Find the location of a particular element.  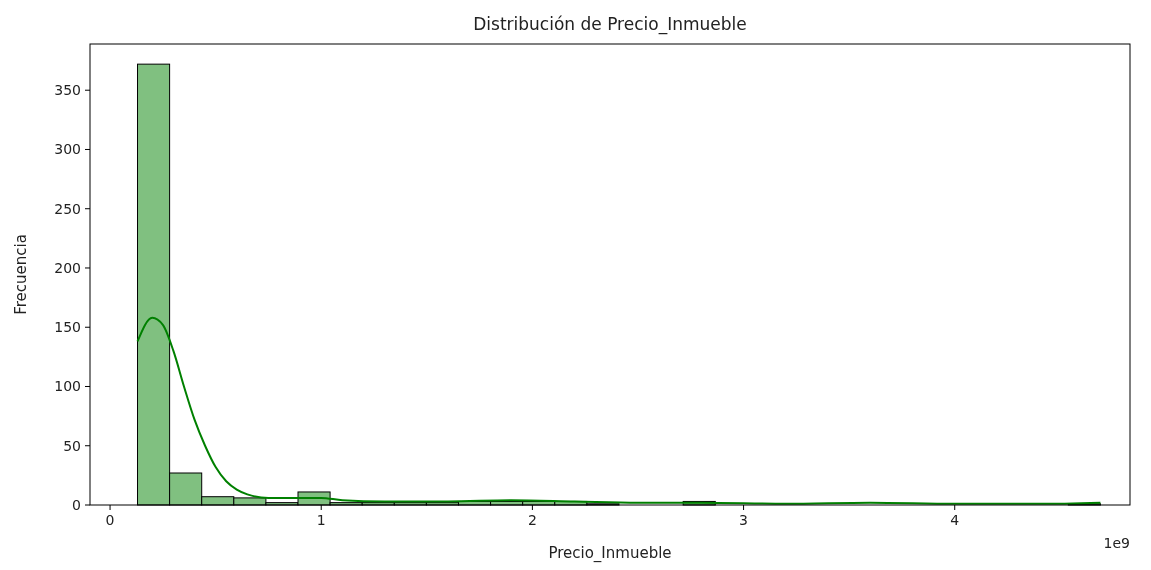

y-tick-label: 350 is located at coordinates (67, 90).